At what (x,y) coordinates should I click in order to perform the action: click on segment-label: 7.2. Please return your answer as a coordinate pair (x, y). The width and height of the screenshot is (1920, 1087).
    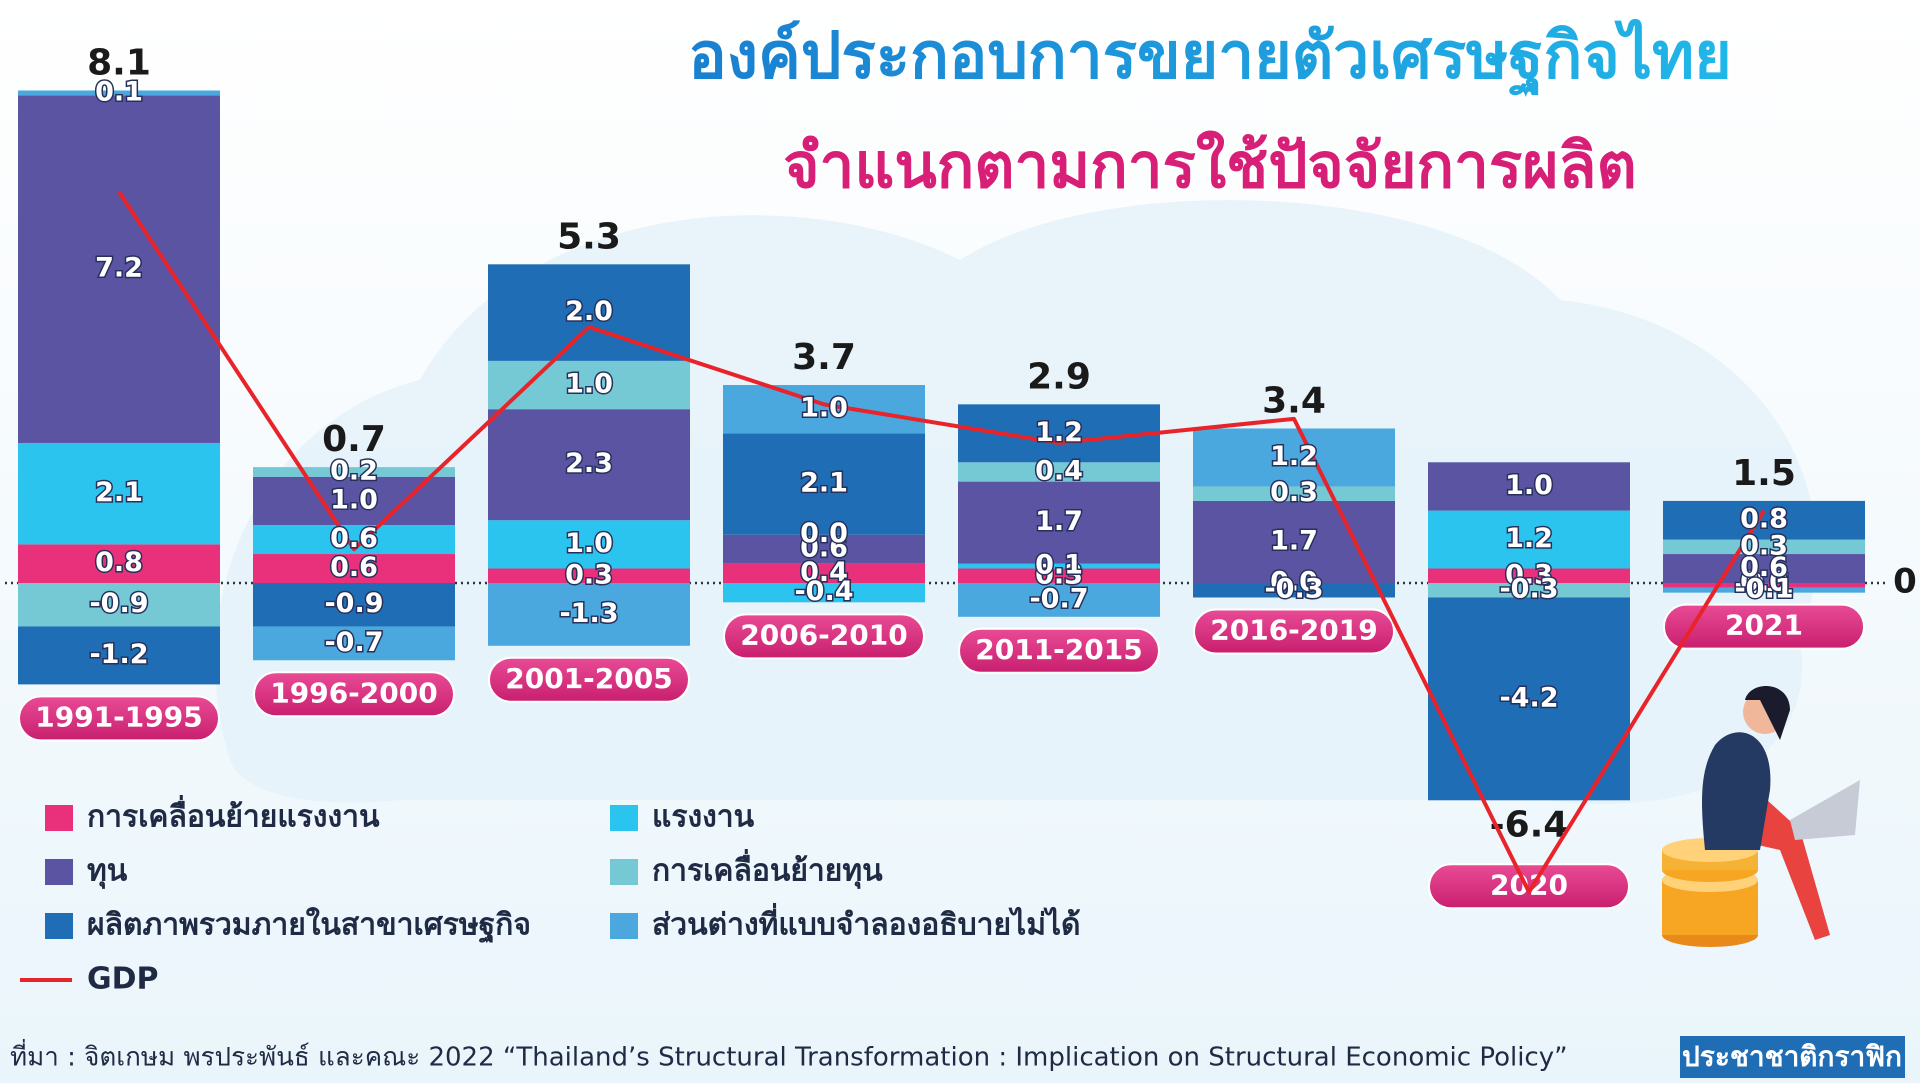
    Looking at the image, I should click on (119, 268).